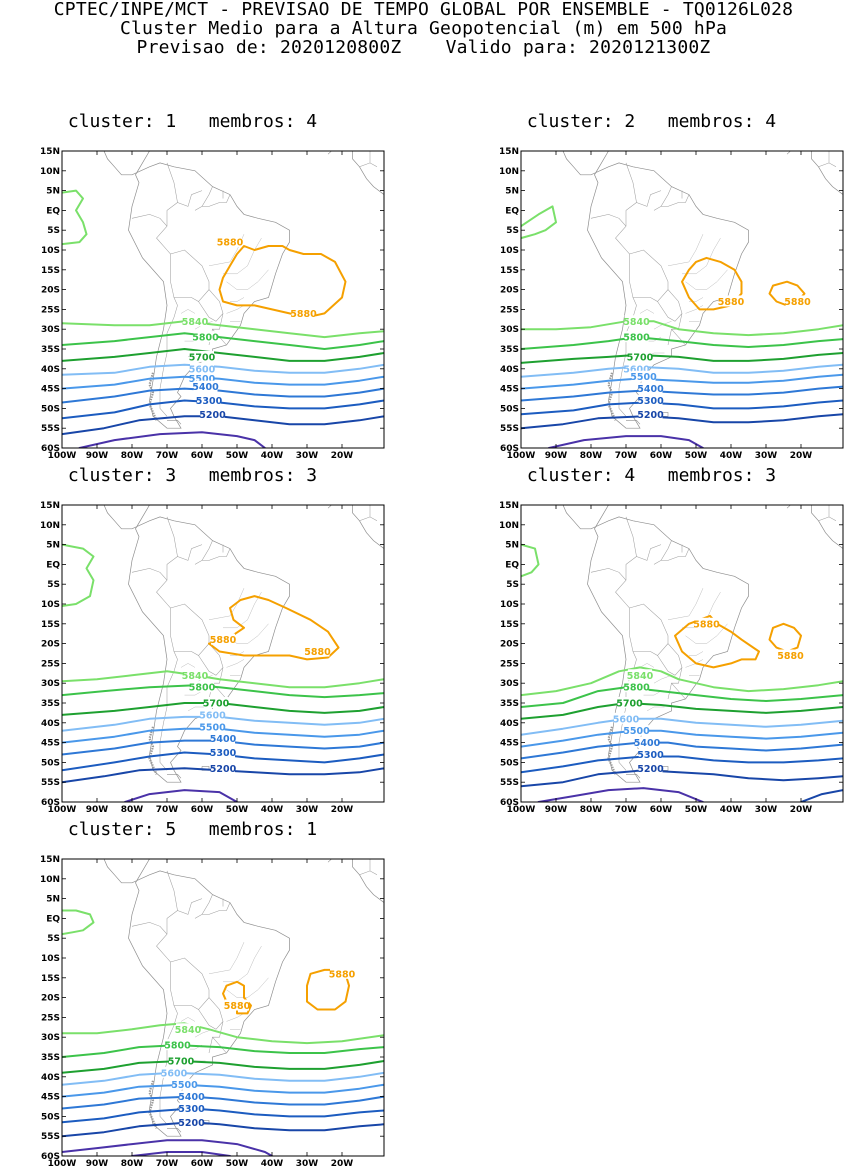 This screenshot has width=847, height=1174. What do you see at coordinates (509, 310) in the screenshot?
I see `lat-label: 25S` at bounding box center [509, 310].